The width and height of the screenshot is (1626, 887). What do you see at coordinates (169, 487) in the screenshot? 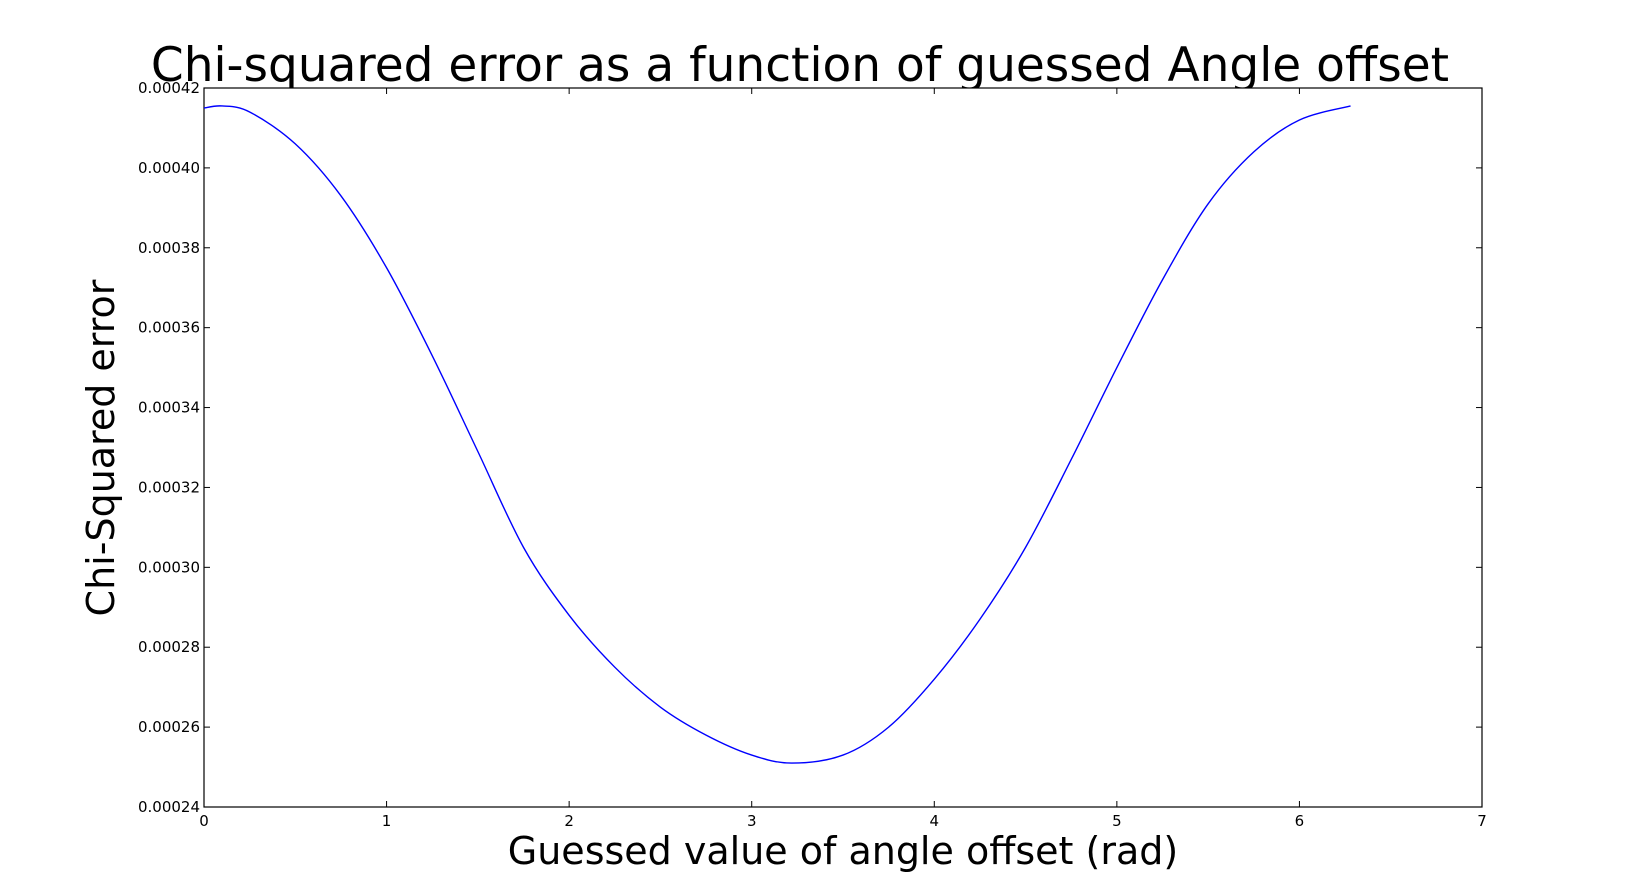
I see `y-tick-label: 0.00032` at bounding box center [169, 487].